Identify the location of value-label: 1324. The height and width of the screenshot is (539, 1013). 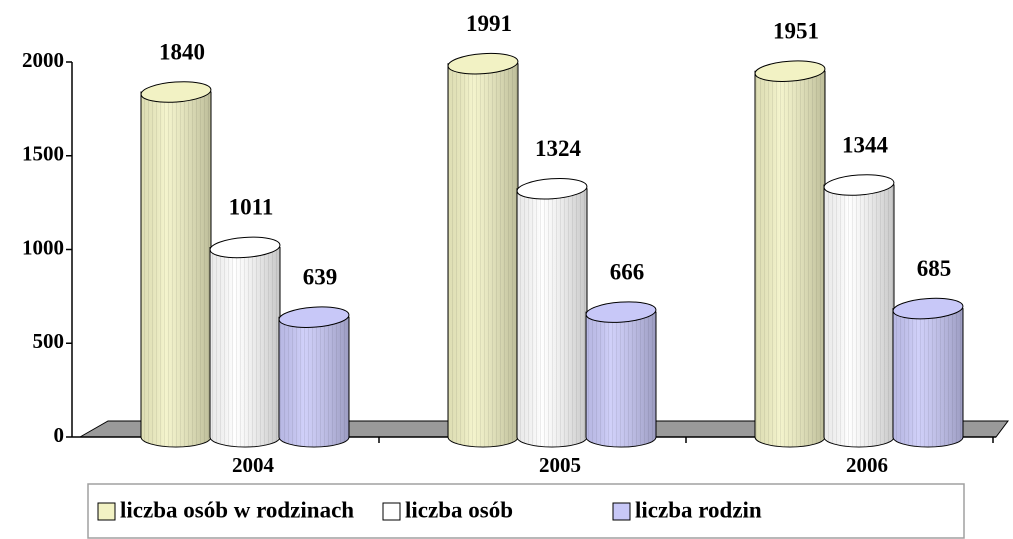
(558, 148).